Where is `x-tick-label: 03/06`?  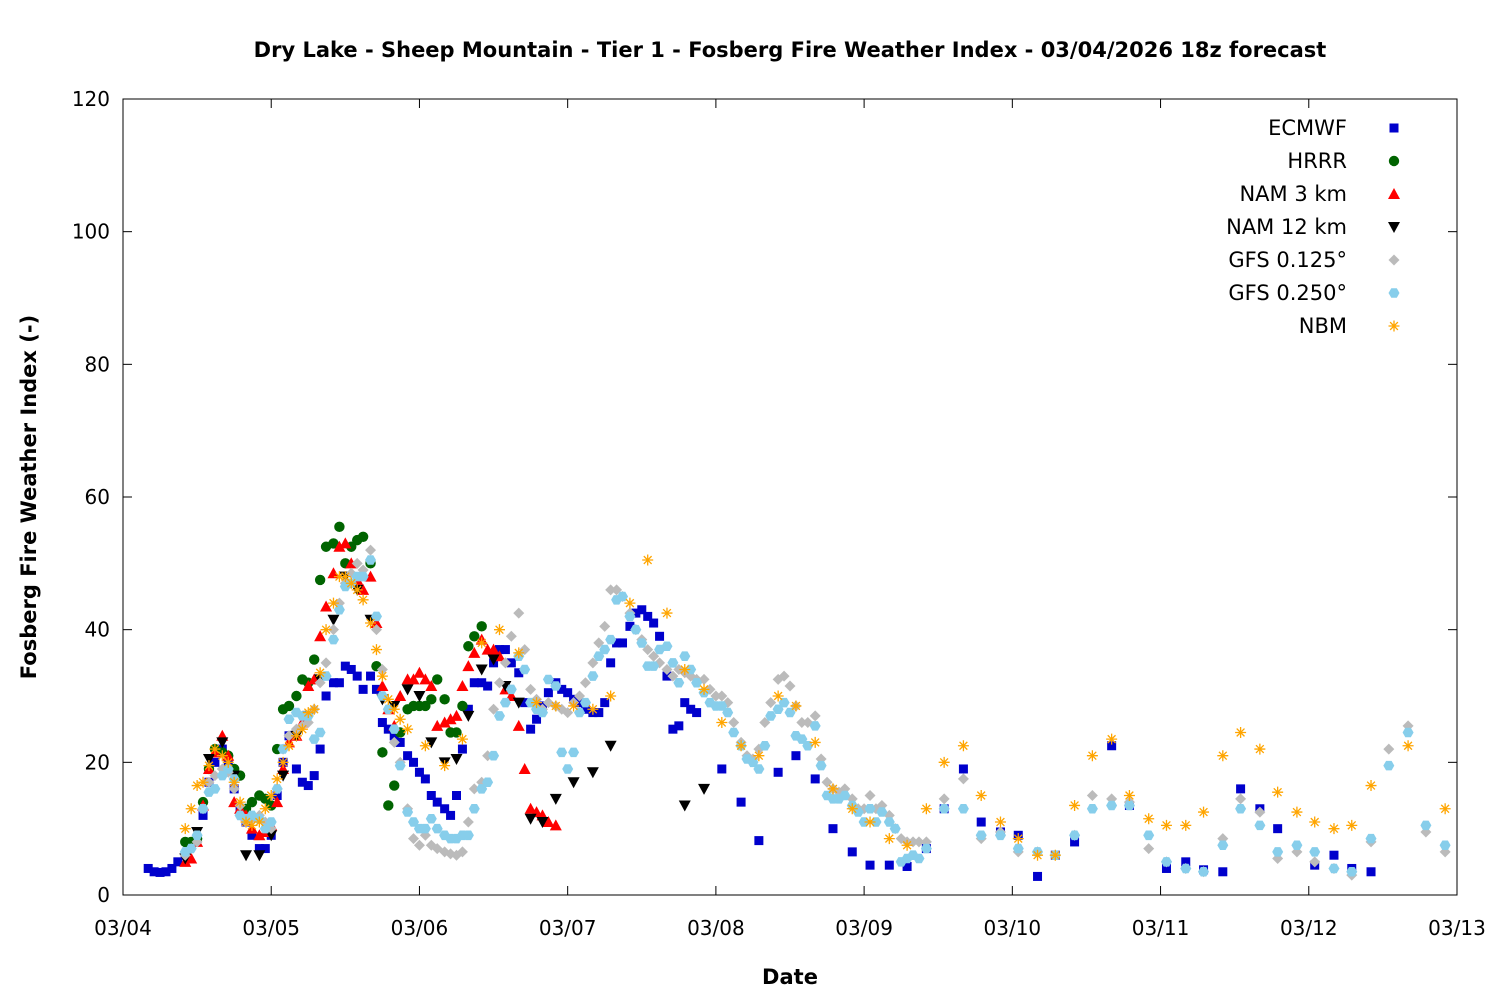
x-tick-label: 03/06 is located at coordinates (420, 928).